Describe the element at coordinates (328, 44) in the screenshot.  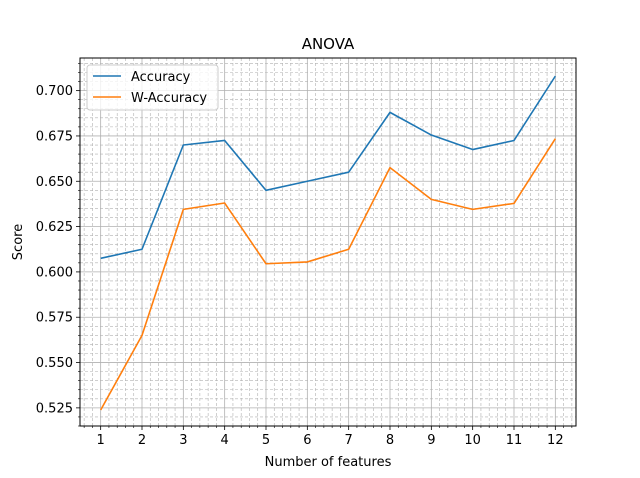
I see `chart-title: ANOVA` at that location.